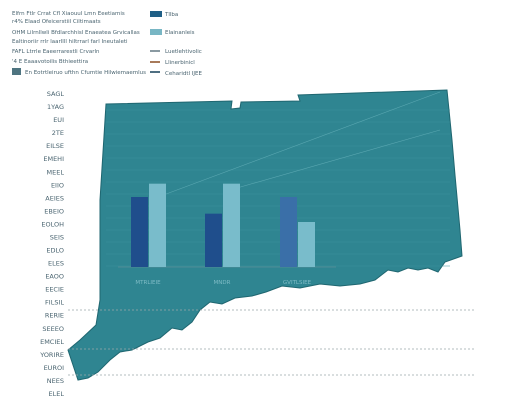 Image resolution: width=512 pixels, height=400 pixels. What do you see at coordinates (56, 94) in the screenshot?
I see `y-axis-tick-label: SAGL` at bounding box center [56, 94].